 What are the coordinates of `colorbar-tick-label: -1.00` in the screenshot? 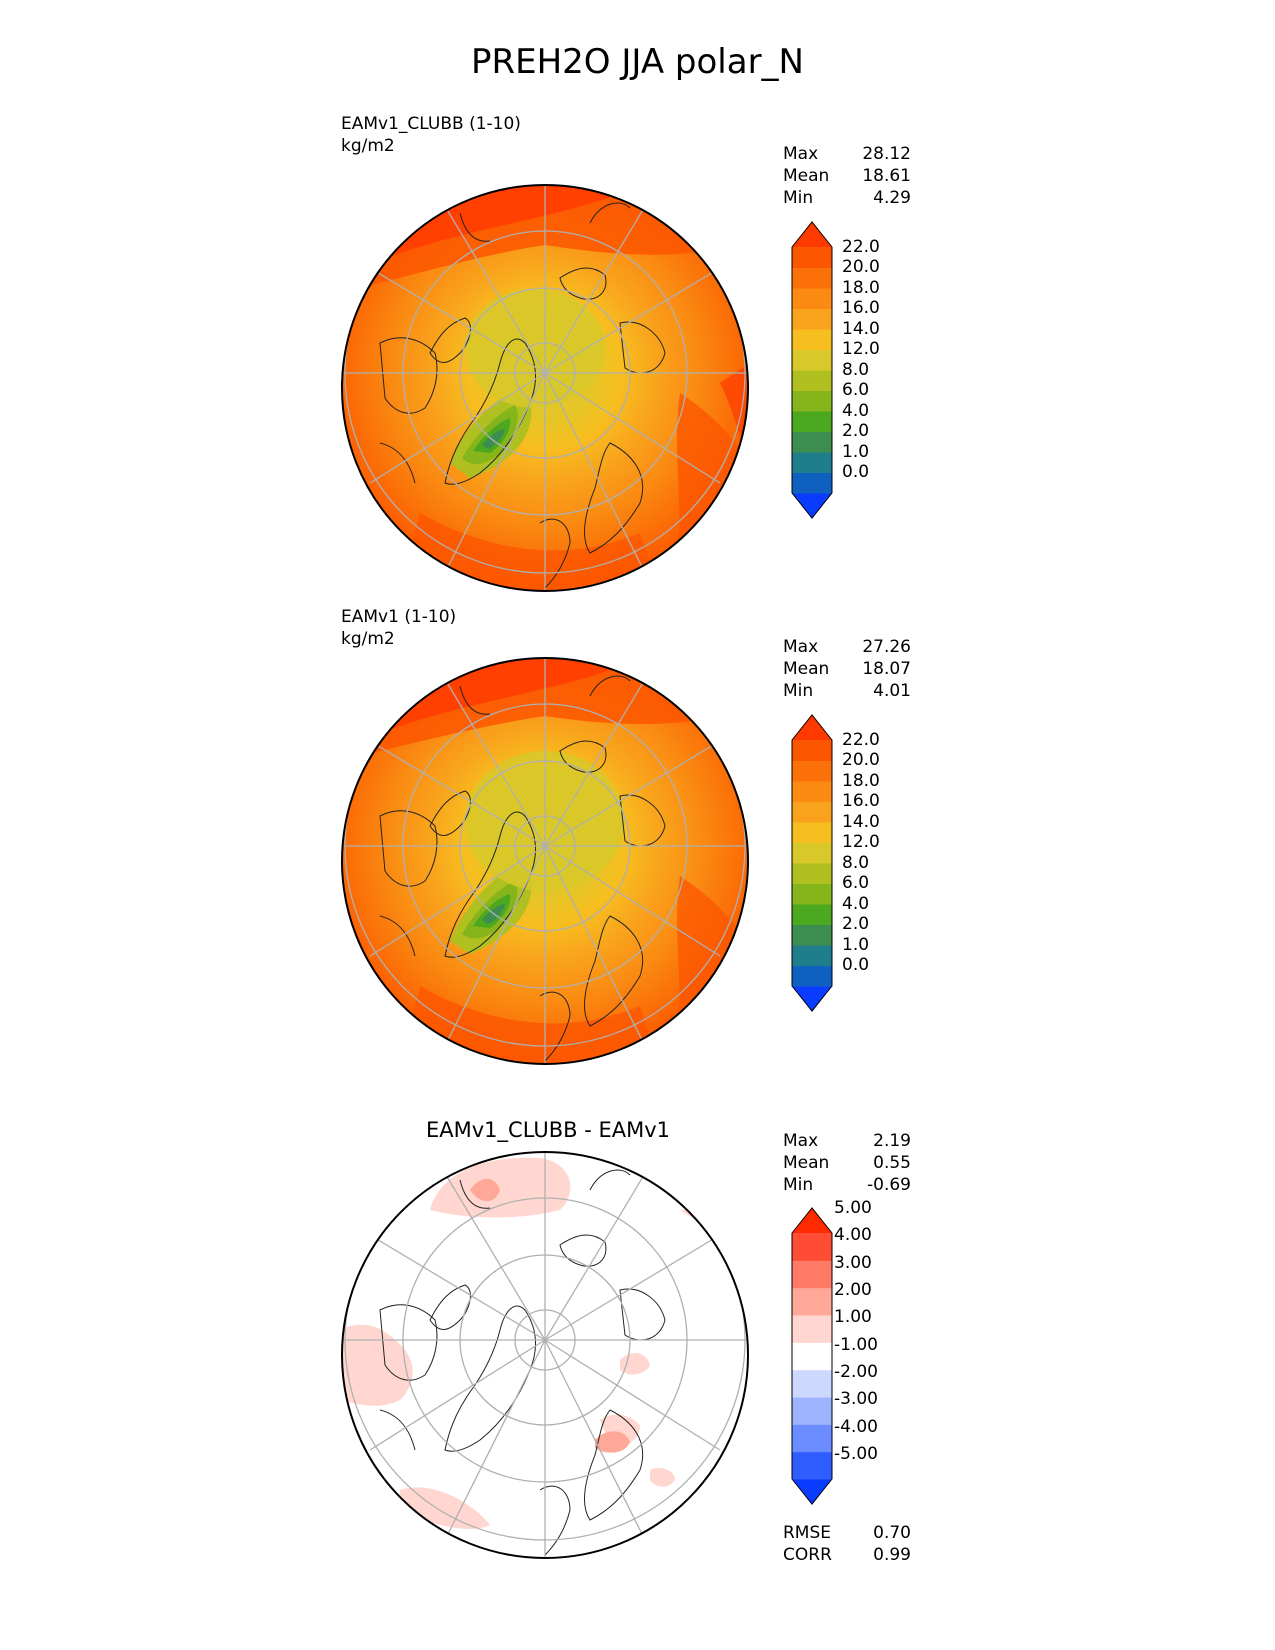 It's located at (856, 1344).